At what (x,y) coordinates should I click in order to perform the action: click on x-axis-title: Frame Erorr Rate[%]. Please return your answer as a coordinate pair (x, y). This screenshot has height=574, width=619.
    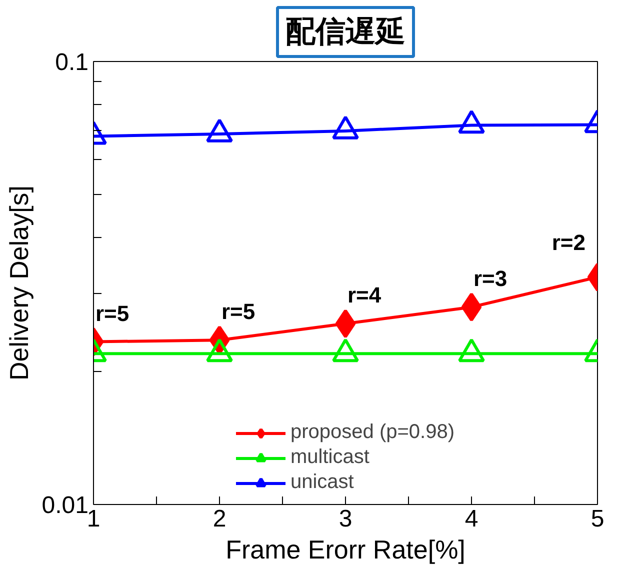
    Looking at the image, I should click on (346, 549).